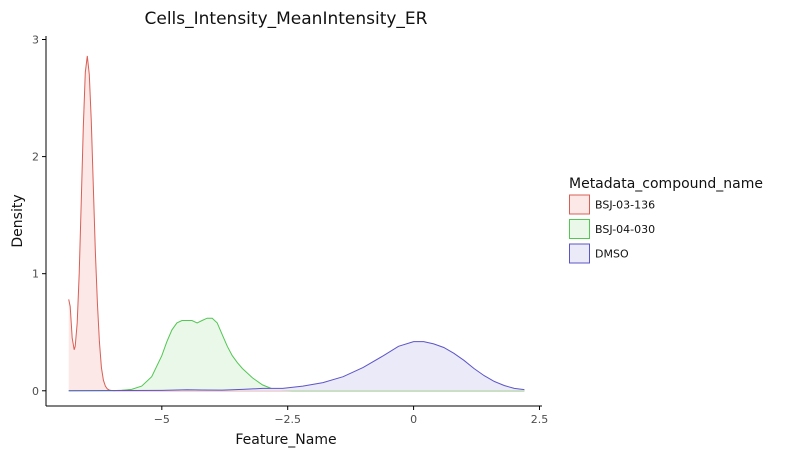  I want to click on y-tick-label: 1, so click(35, 274).